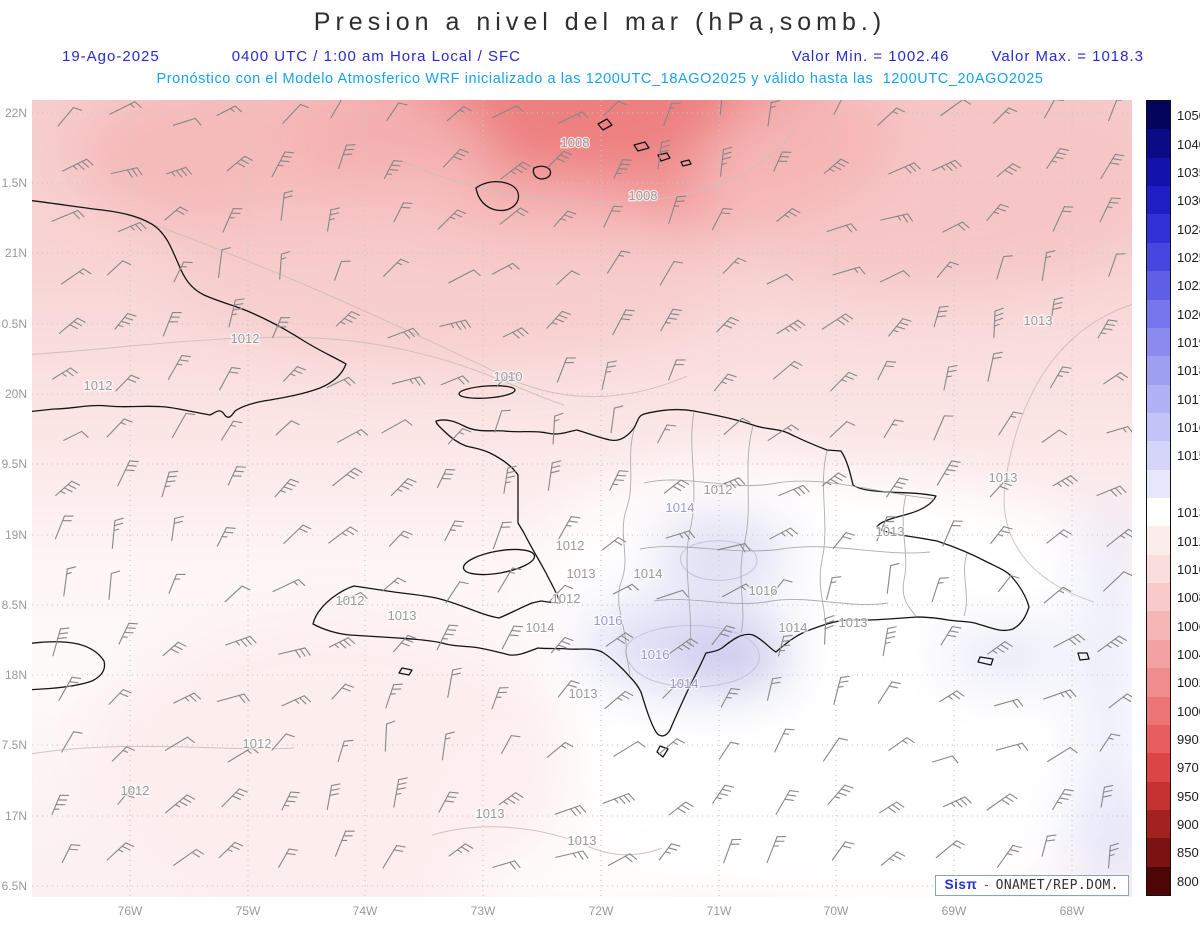 This screenshot has height=927, width=1200. Describe the element at coordinates (248, 911) in the screenshot. I see `lon-label: 75W` at that location.